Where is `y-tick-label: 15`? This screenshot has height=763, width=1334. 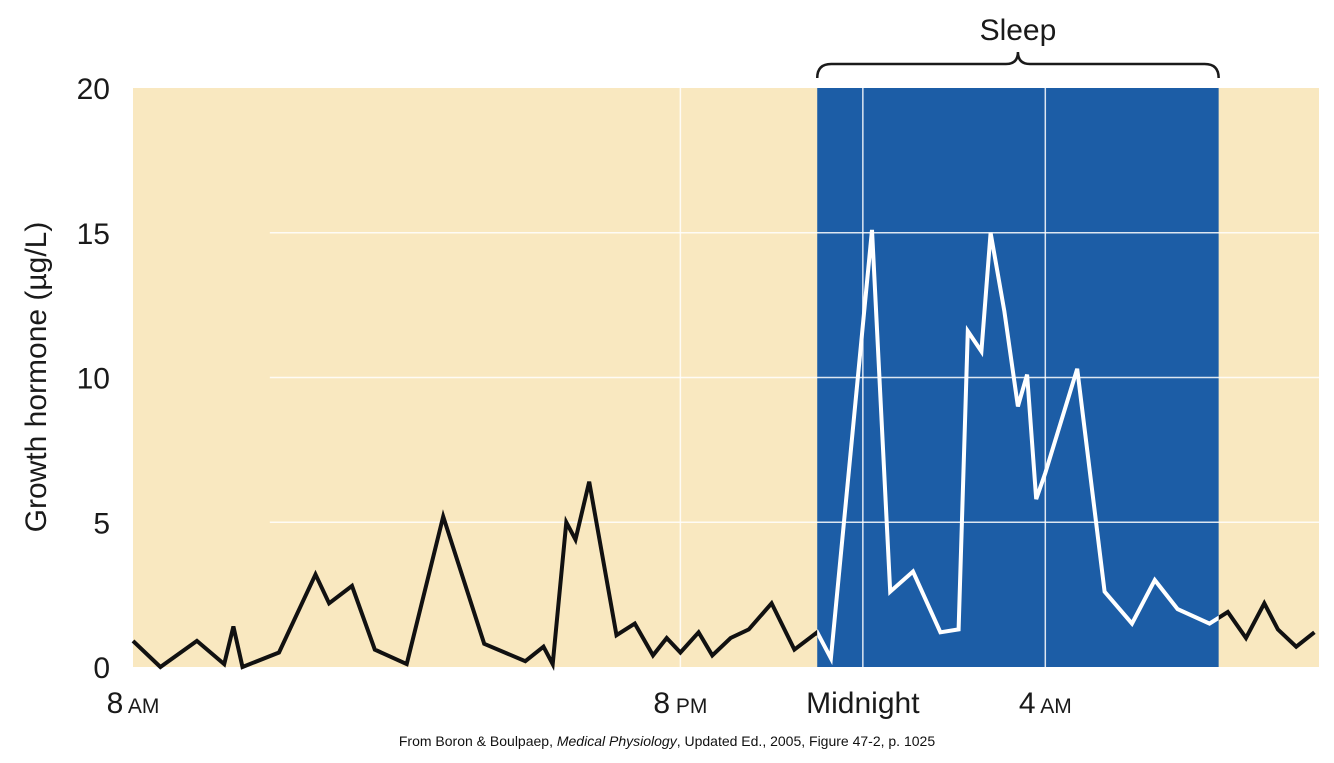
y-tick-label: 15 is located at coordinates (93, 234).